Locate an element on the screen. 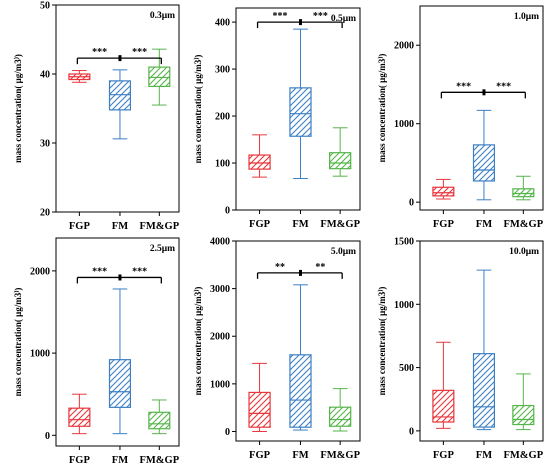  y-tick-label: 40 is located at coordinates (45, 75).